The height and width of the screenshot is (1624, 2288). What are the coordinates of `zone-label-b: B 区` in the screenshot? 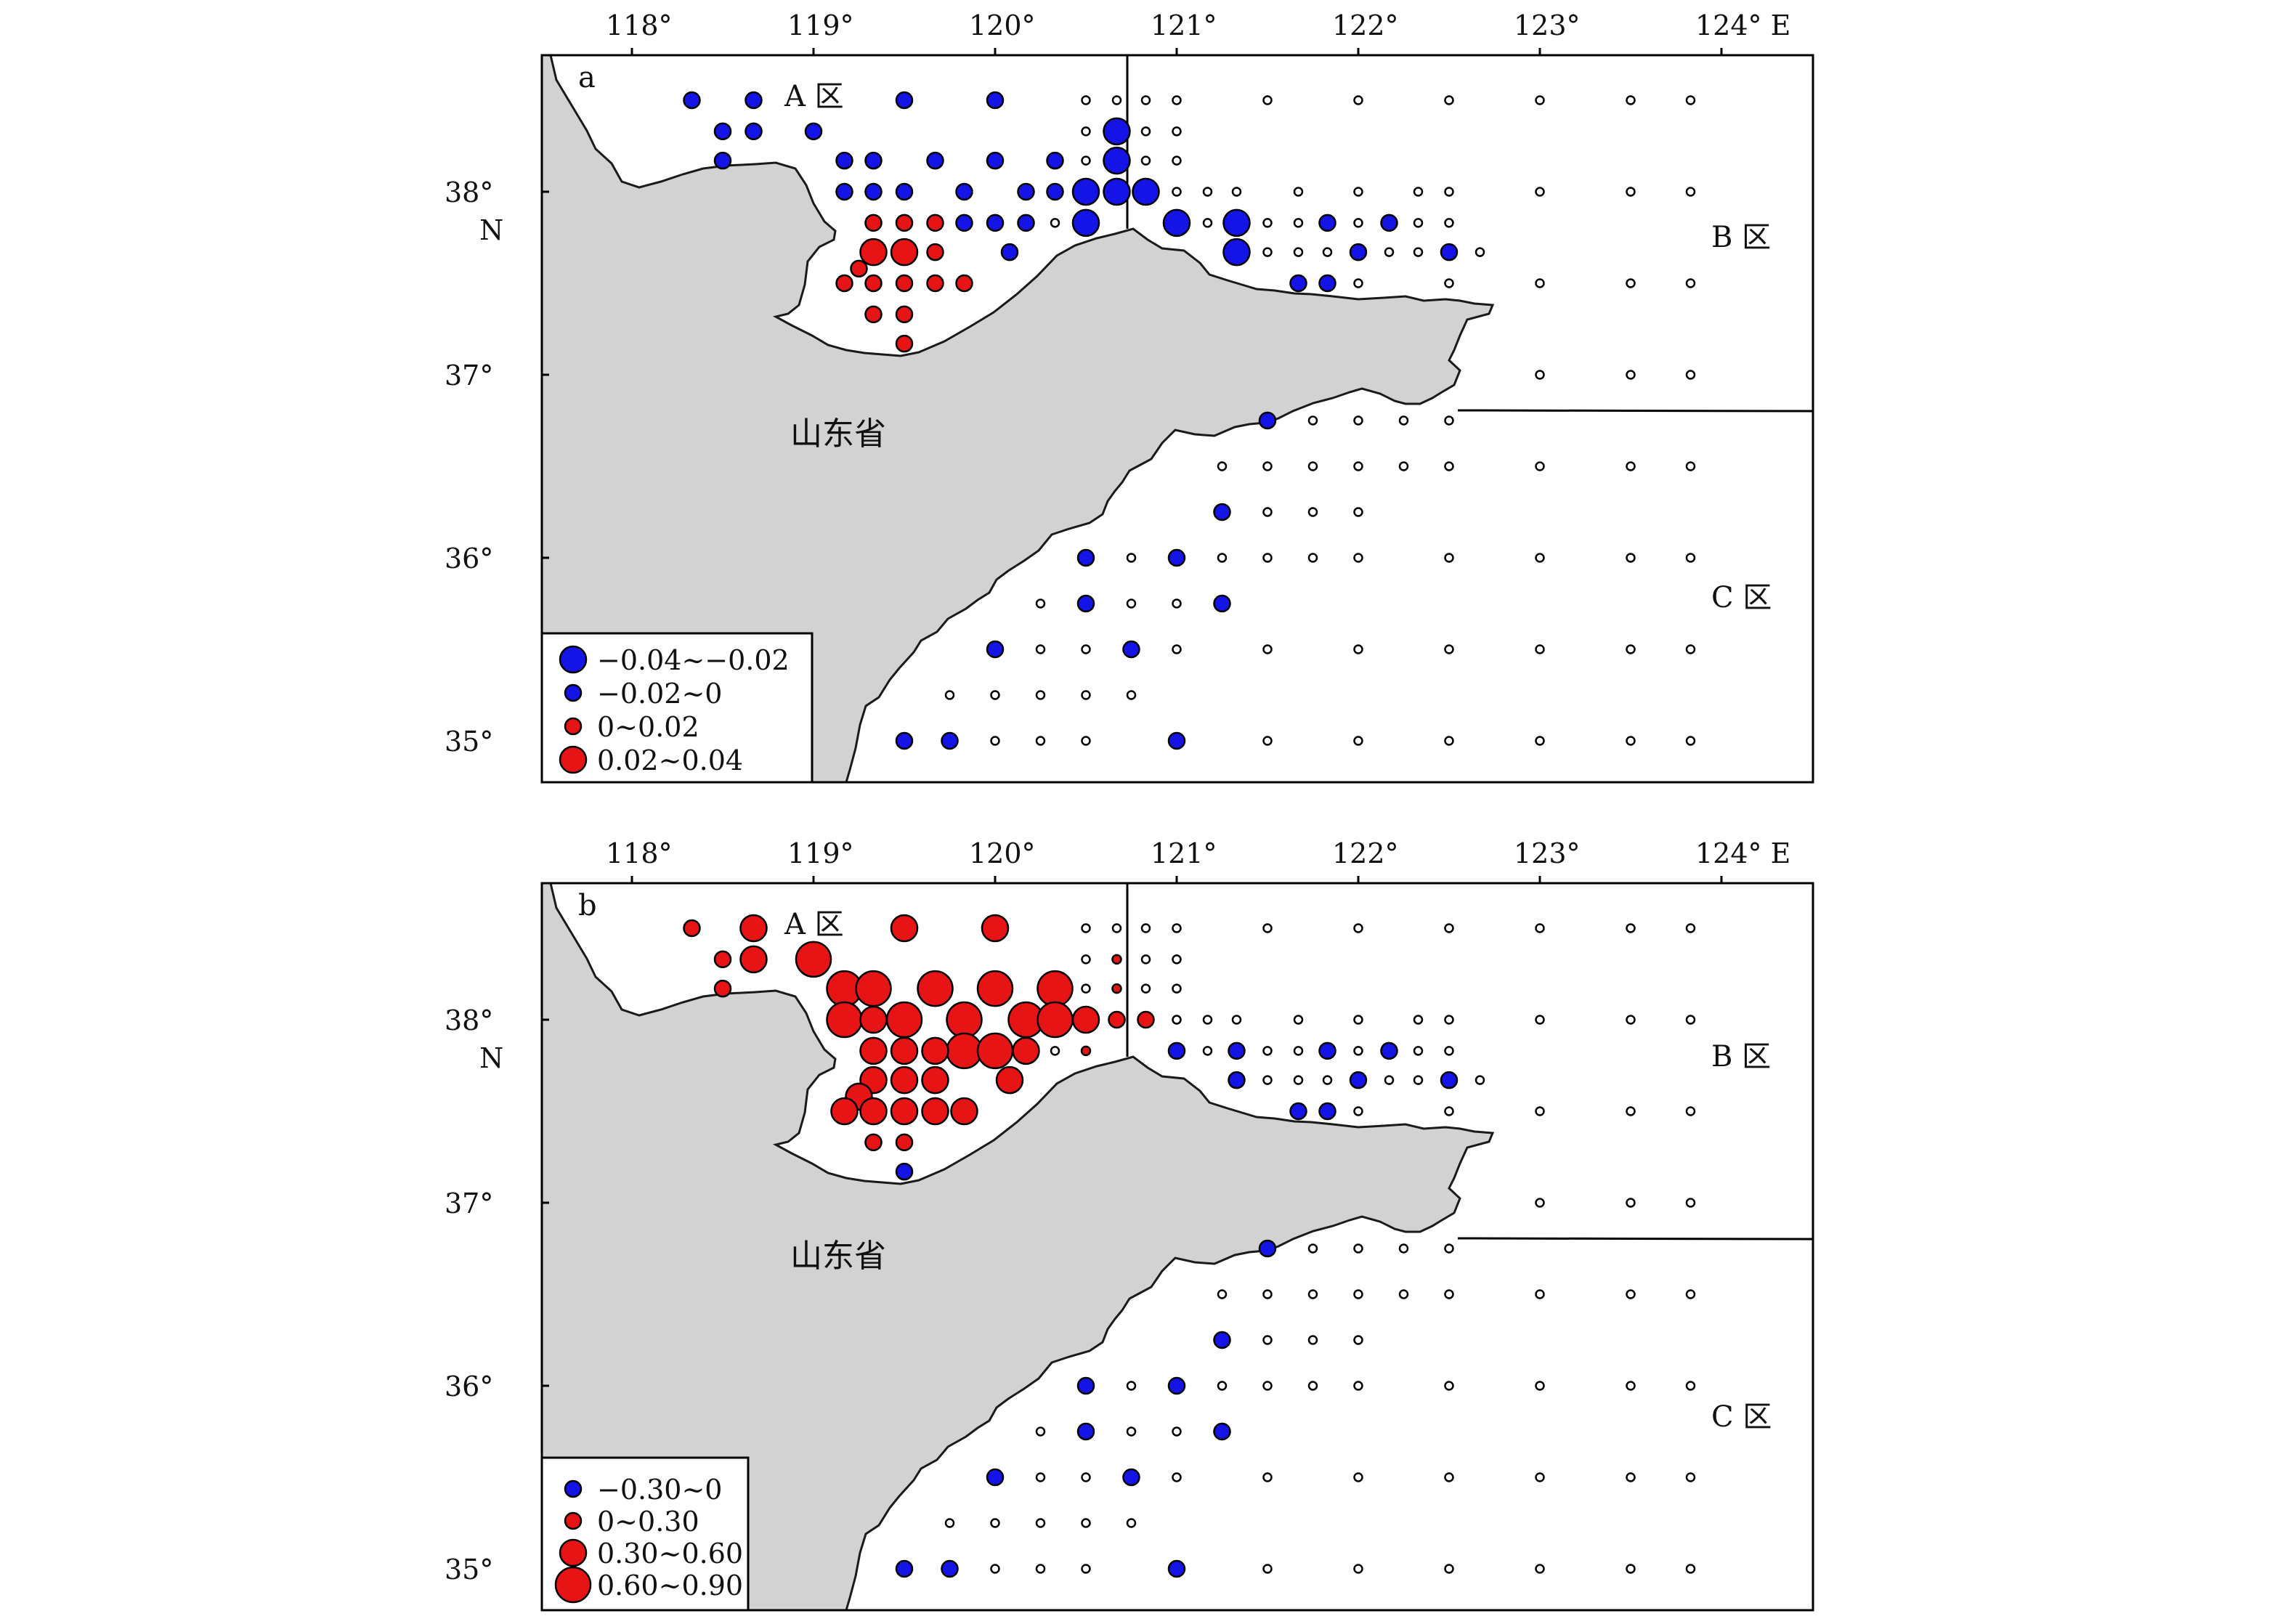 It's located at (1741, 1056).